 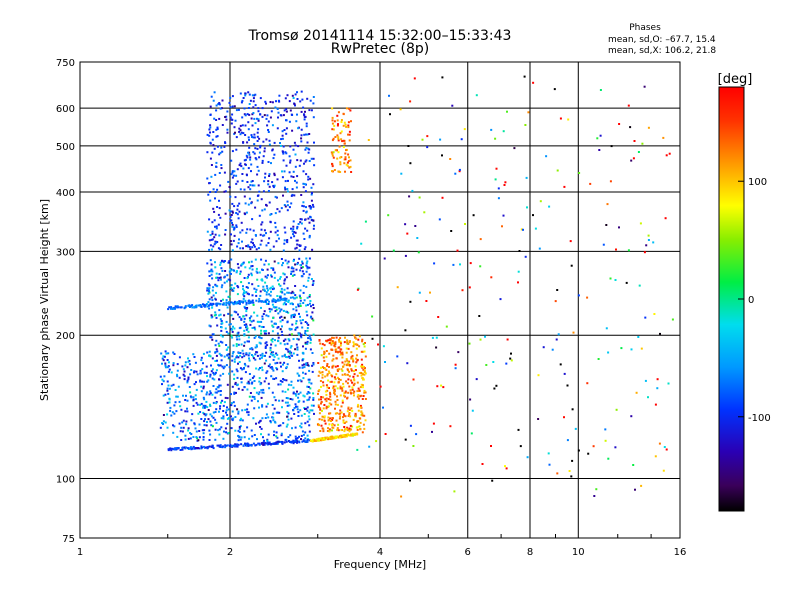 What do you see at coordinates (468, 552) in the screenshot?
I see `x-tick-label: 6` at bounding box center [468, 552].